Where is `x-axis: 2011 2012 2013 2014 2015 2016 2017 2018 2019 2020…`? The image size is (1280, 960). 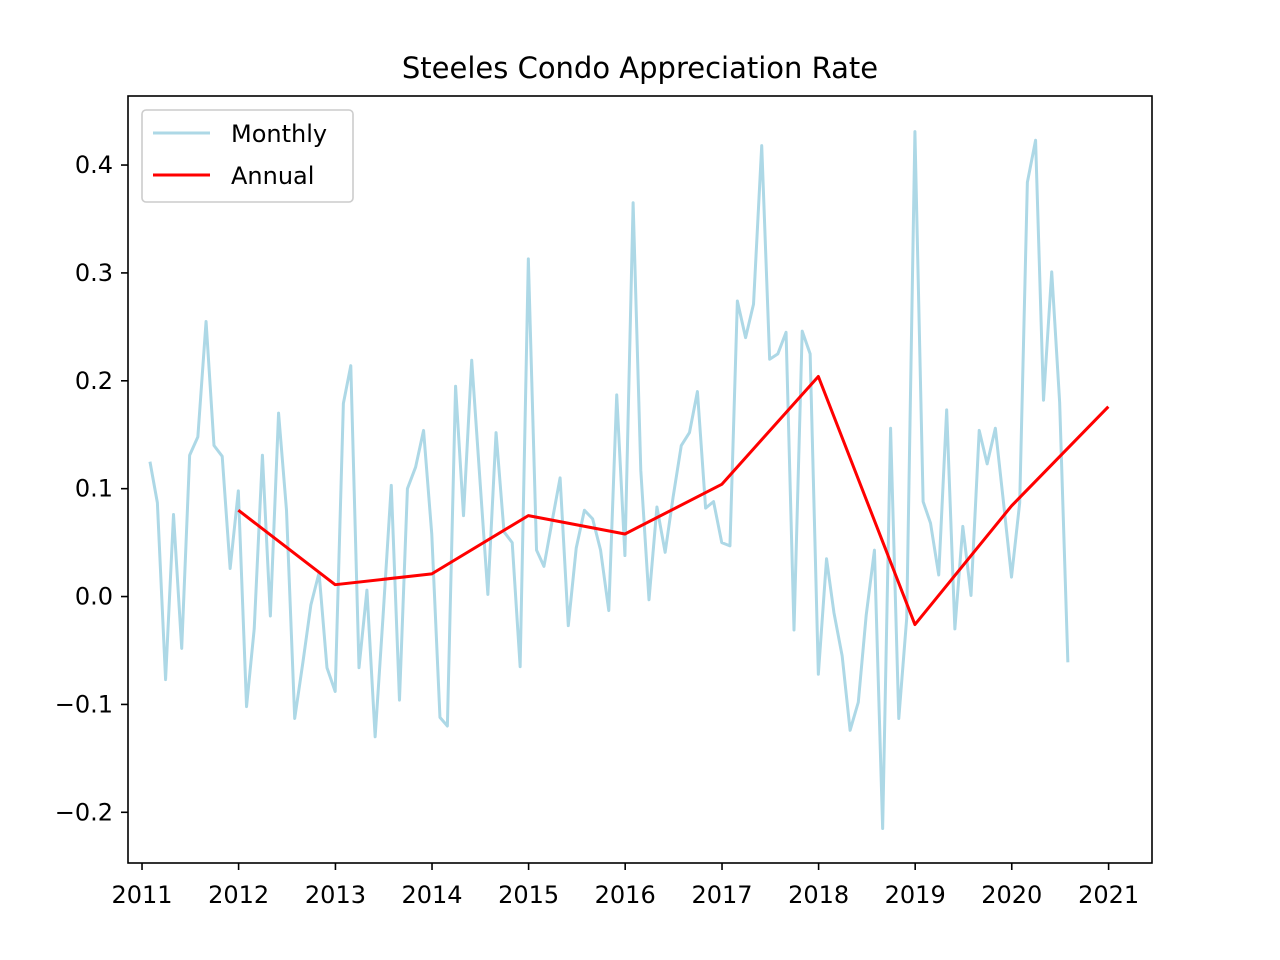
x-axis: 2011 2012 2013 2014 2015 2016 2017 2018 2019 2020… is located at coordinates (625, 886).